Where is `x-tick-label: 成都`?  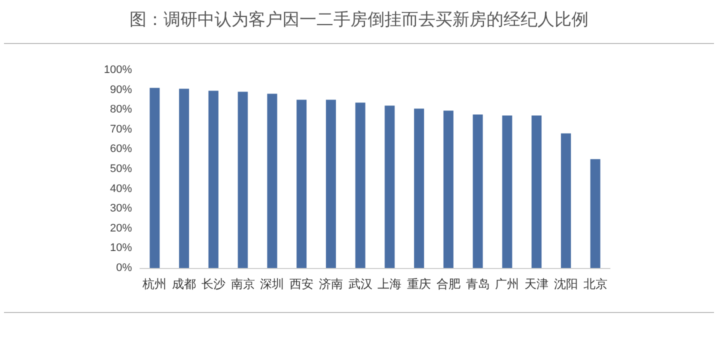 x-tick-label: 成都 is located at coordinates (184, 284).